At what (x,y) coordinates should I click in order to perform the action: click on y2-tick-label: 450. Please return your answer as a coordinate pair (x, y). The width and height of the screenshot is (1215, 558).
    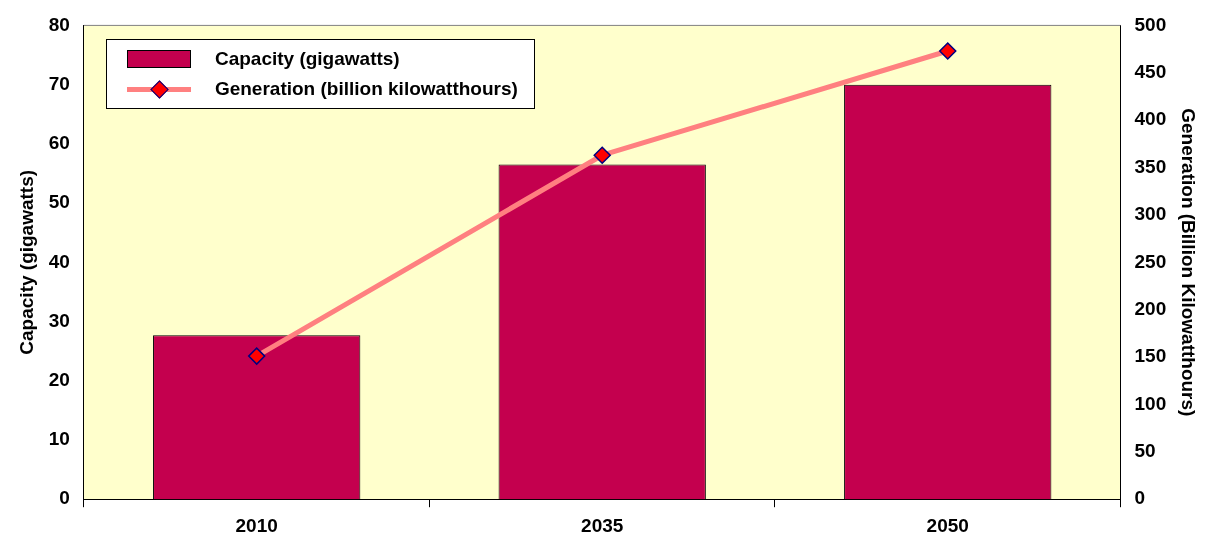
    Looking at the image, I should click on (1150, 72).